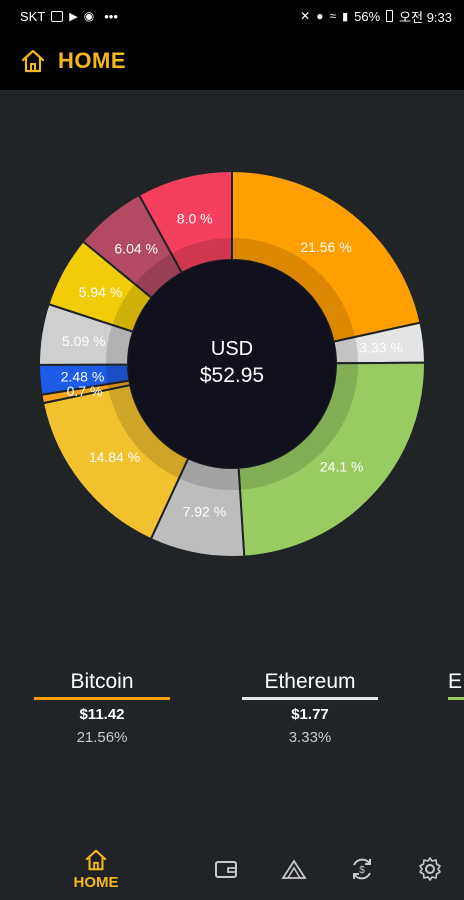  I want to click on nav-settings, so click(430, 878).